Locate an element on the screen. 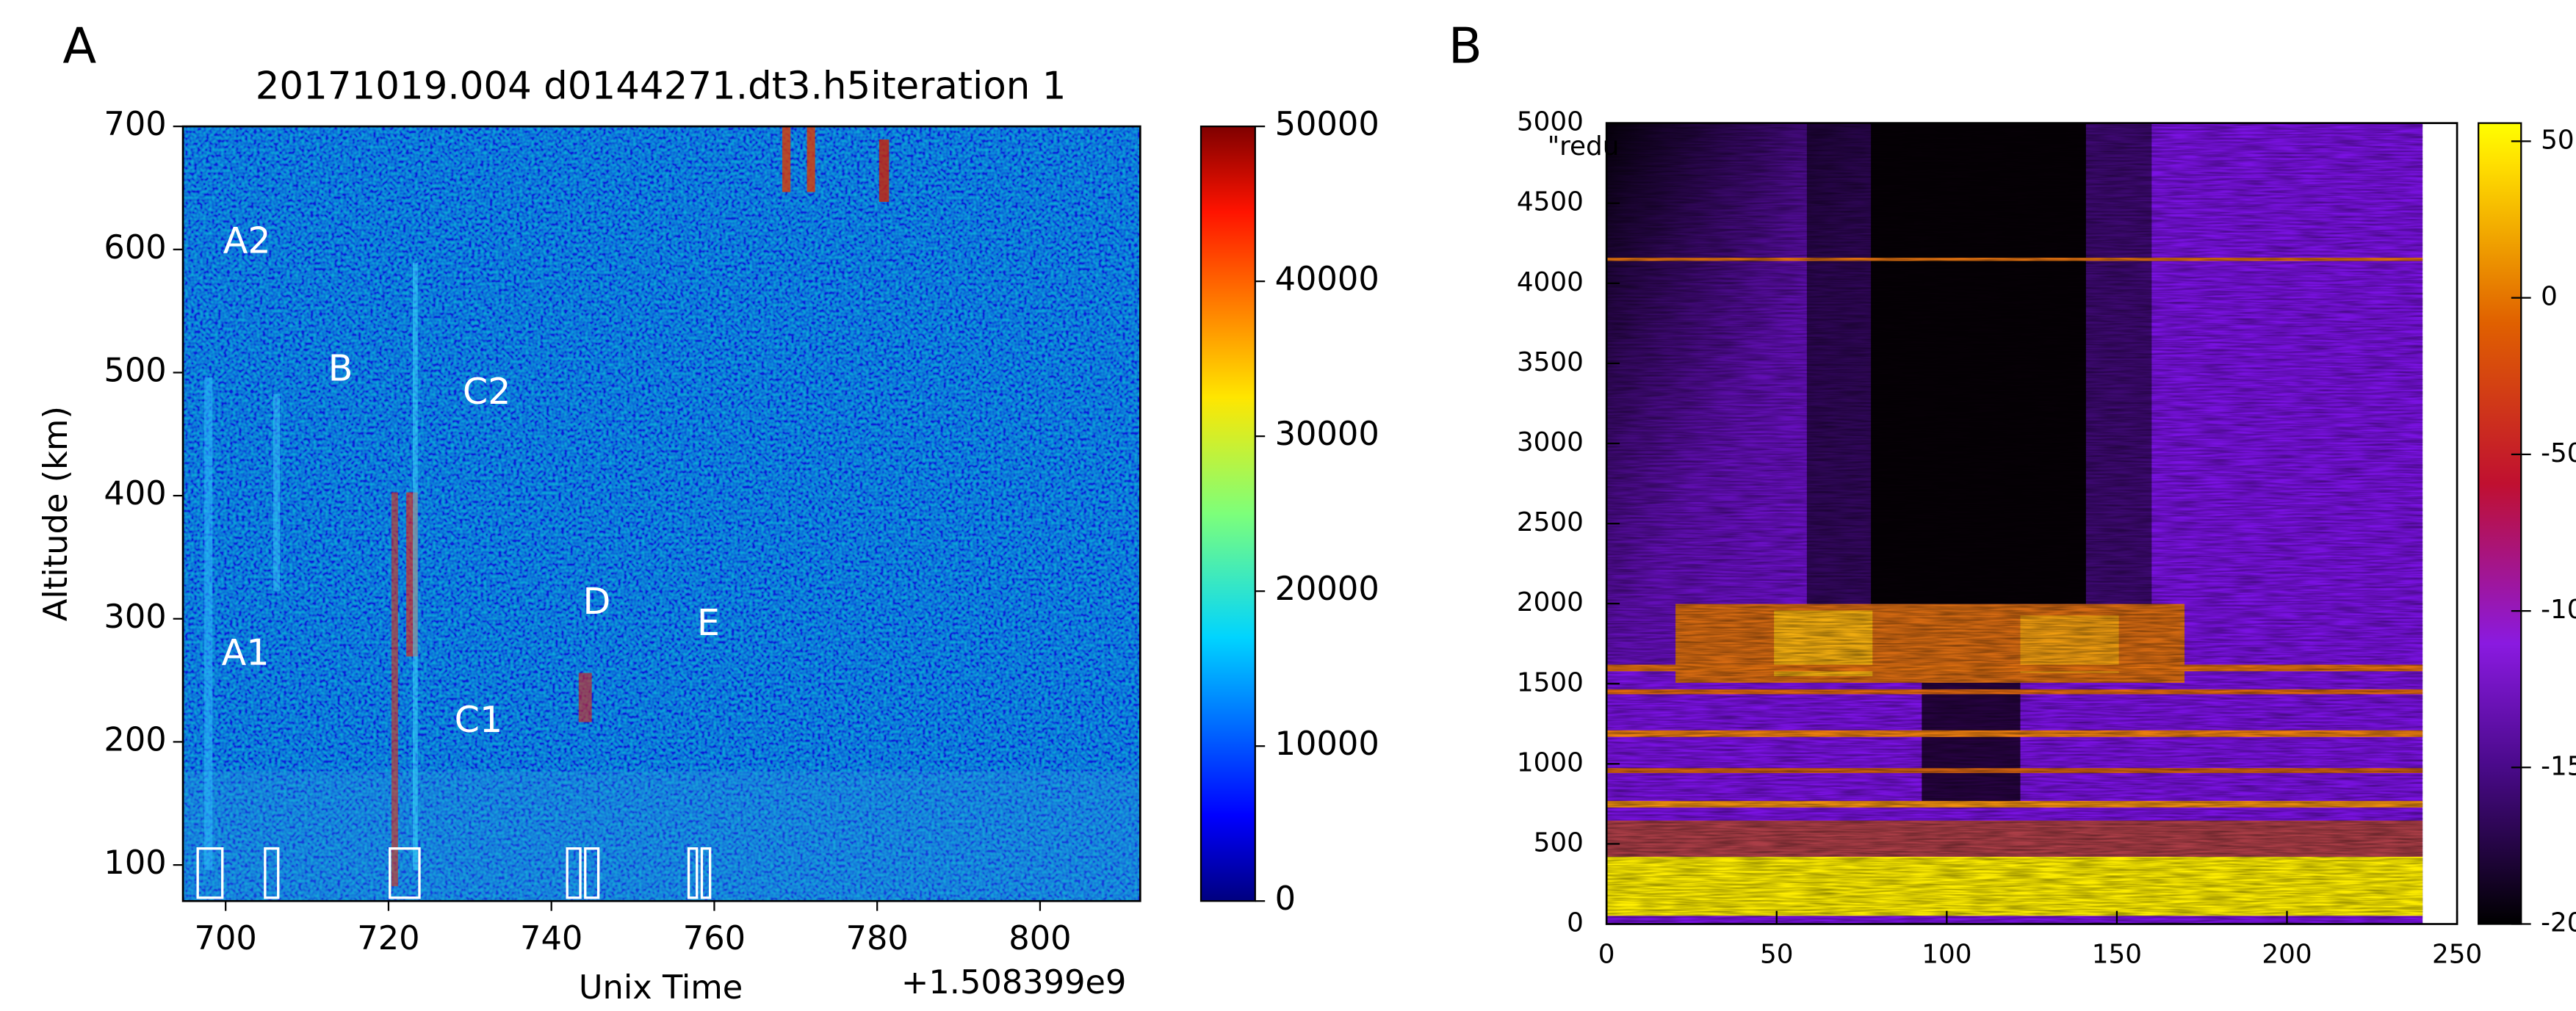 The width and height of the screenshot is (2576, 1011). y-axis-label: Altitude (km) is located at coordinates (56, 513).